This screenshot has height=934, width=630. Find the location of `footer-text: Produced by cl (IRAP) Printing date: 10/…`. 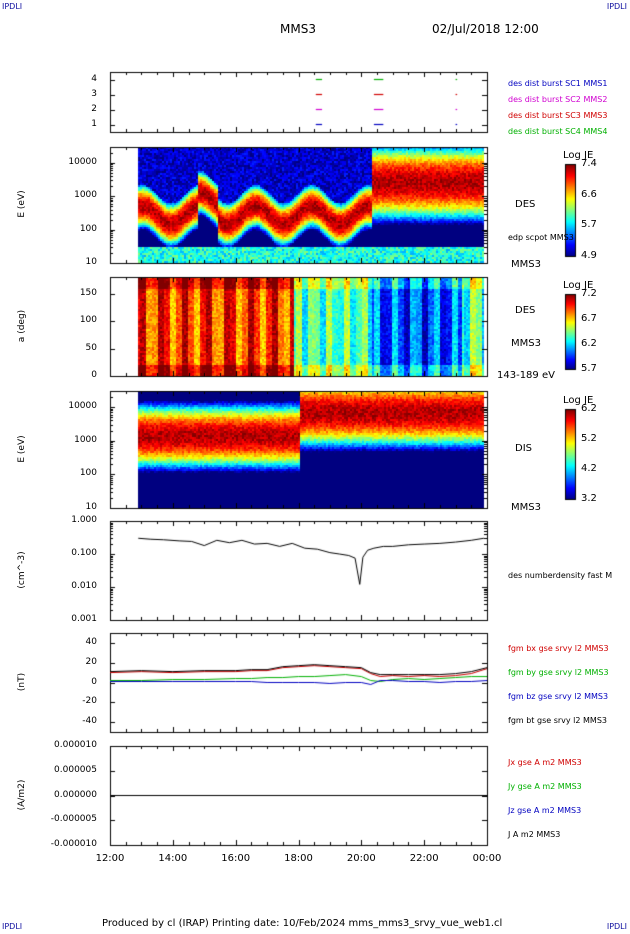

footer-text: Produced by cl (IRAP) Printing date: 10/… is located at coordinates (302, 923).